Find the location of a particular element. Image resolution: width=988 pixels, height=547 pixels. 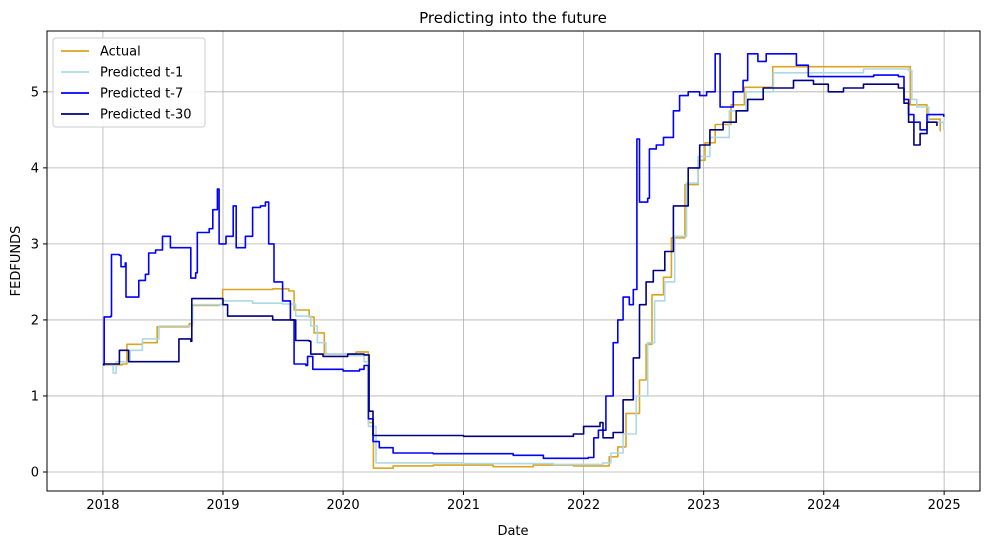

x-tick-label: 2023 is located at coordinates (703, 505).